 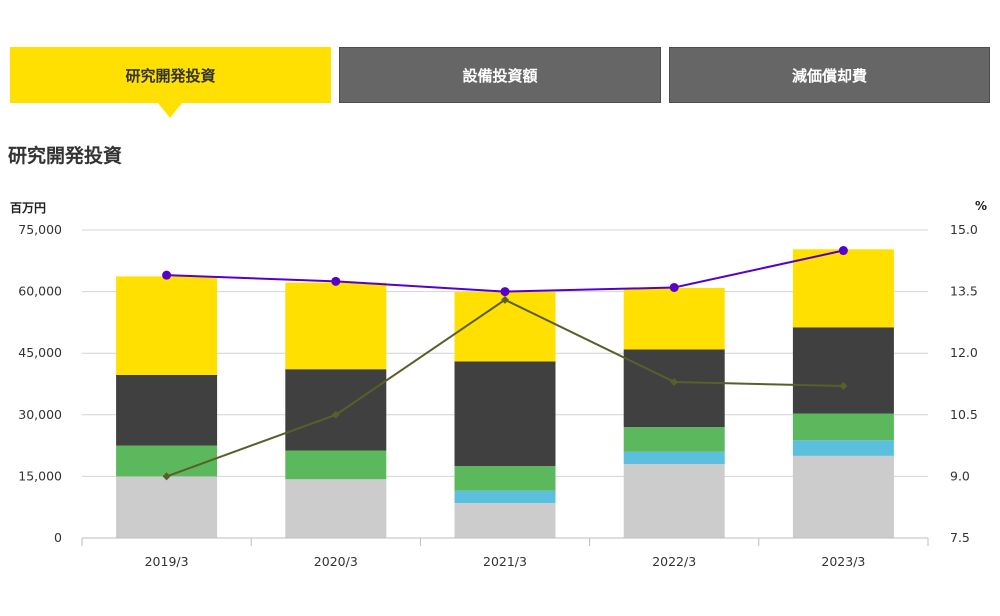 I want to click on y-left-tick-label: 60,000, so click(x=40, y=291).